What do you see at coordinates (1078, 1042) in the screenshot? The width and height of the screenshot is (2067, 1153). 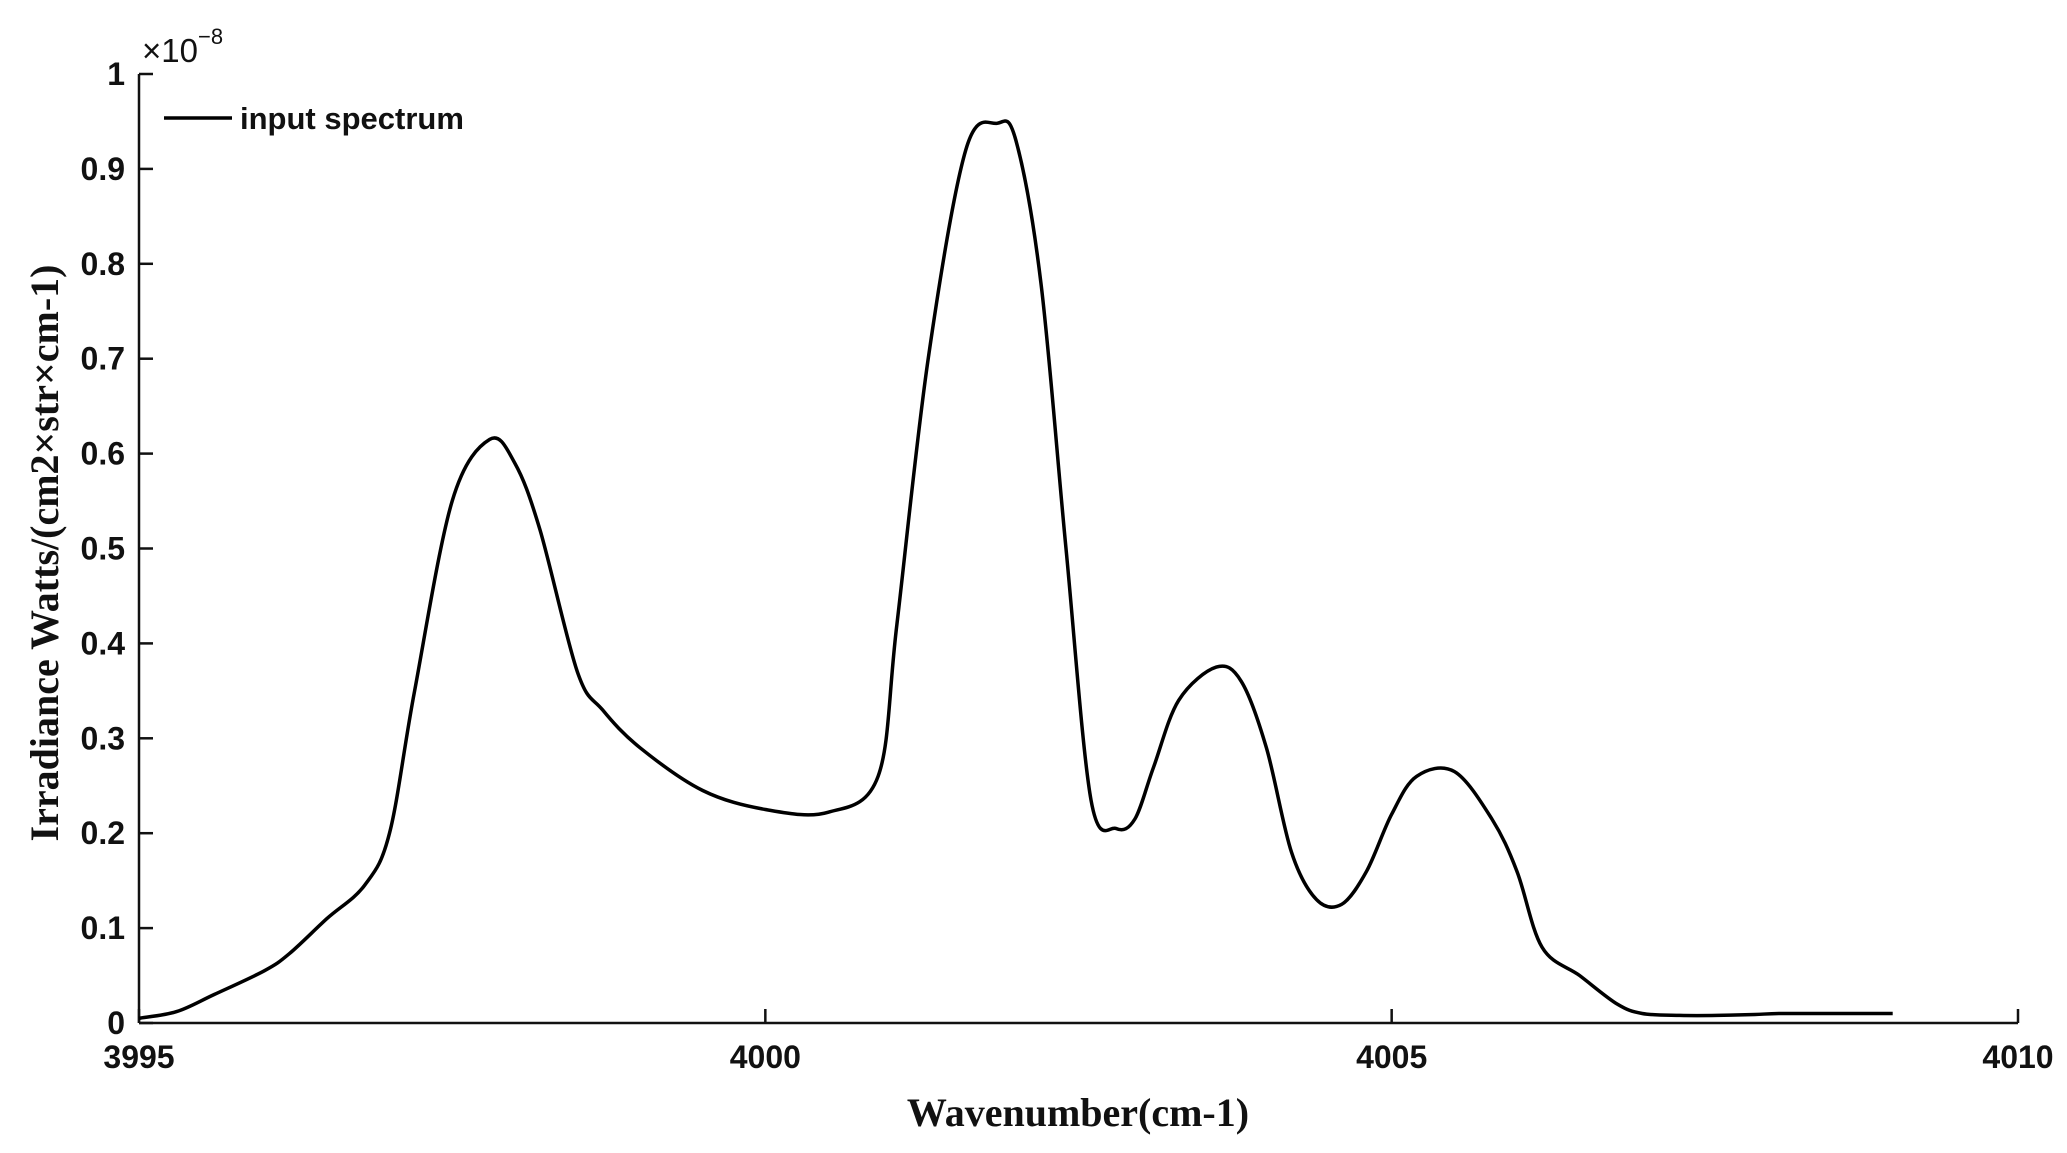 I see `x-ticks: 3995 4000 4005 4010` at bounding box center [1078, 1042].